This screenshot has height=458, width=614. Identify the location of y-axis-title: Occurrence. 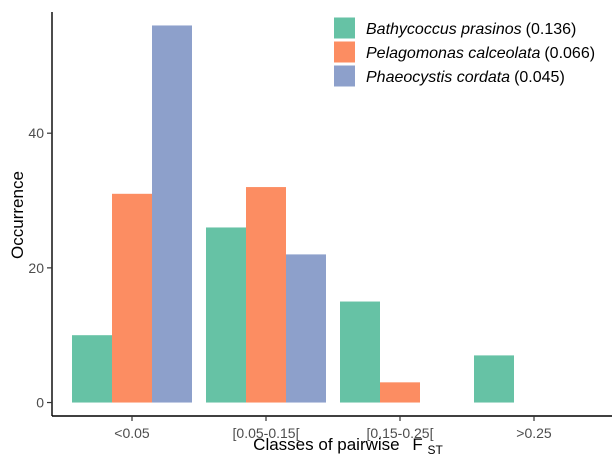
(17, 215).